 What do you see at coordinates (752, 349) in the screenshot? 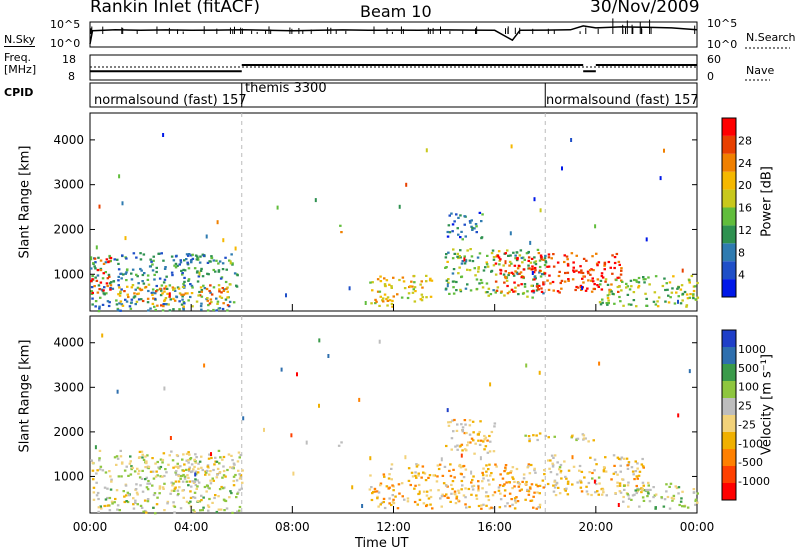
I see `velocity-colorbar-tick: 1000` at bounding box center [752, 349].